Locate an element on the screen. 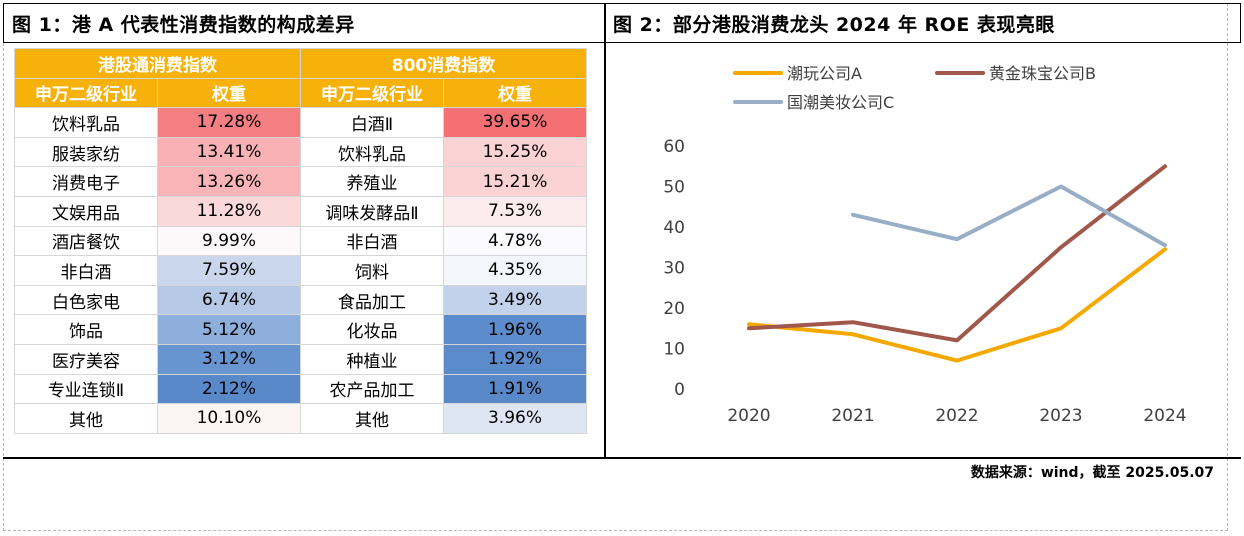  a-weight-cell: 15.21% is located at coordinates (515, 181).